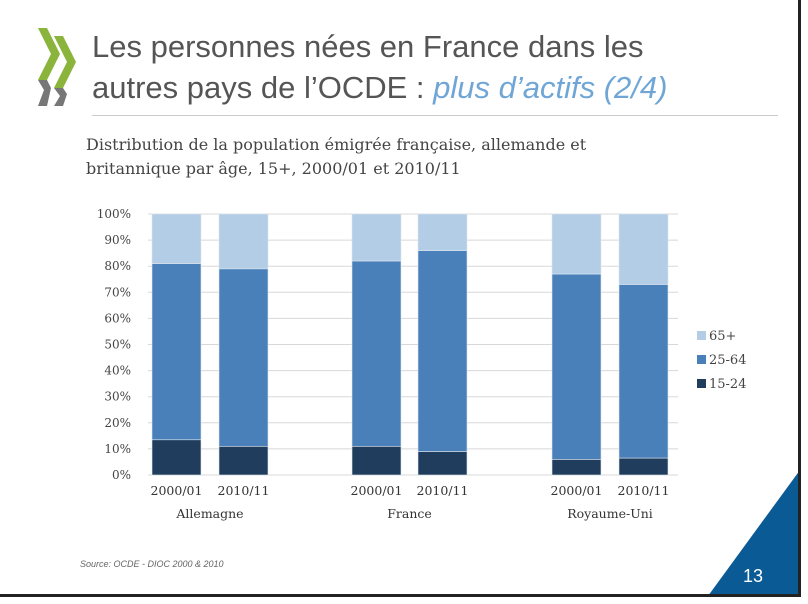 This screenshot has width=808, height=604. Describe the element at coordinates (117, 423) in the screenshot. I see `y-tick-label: 20%` at that location.